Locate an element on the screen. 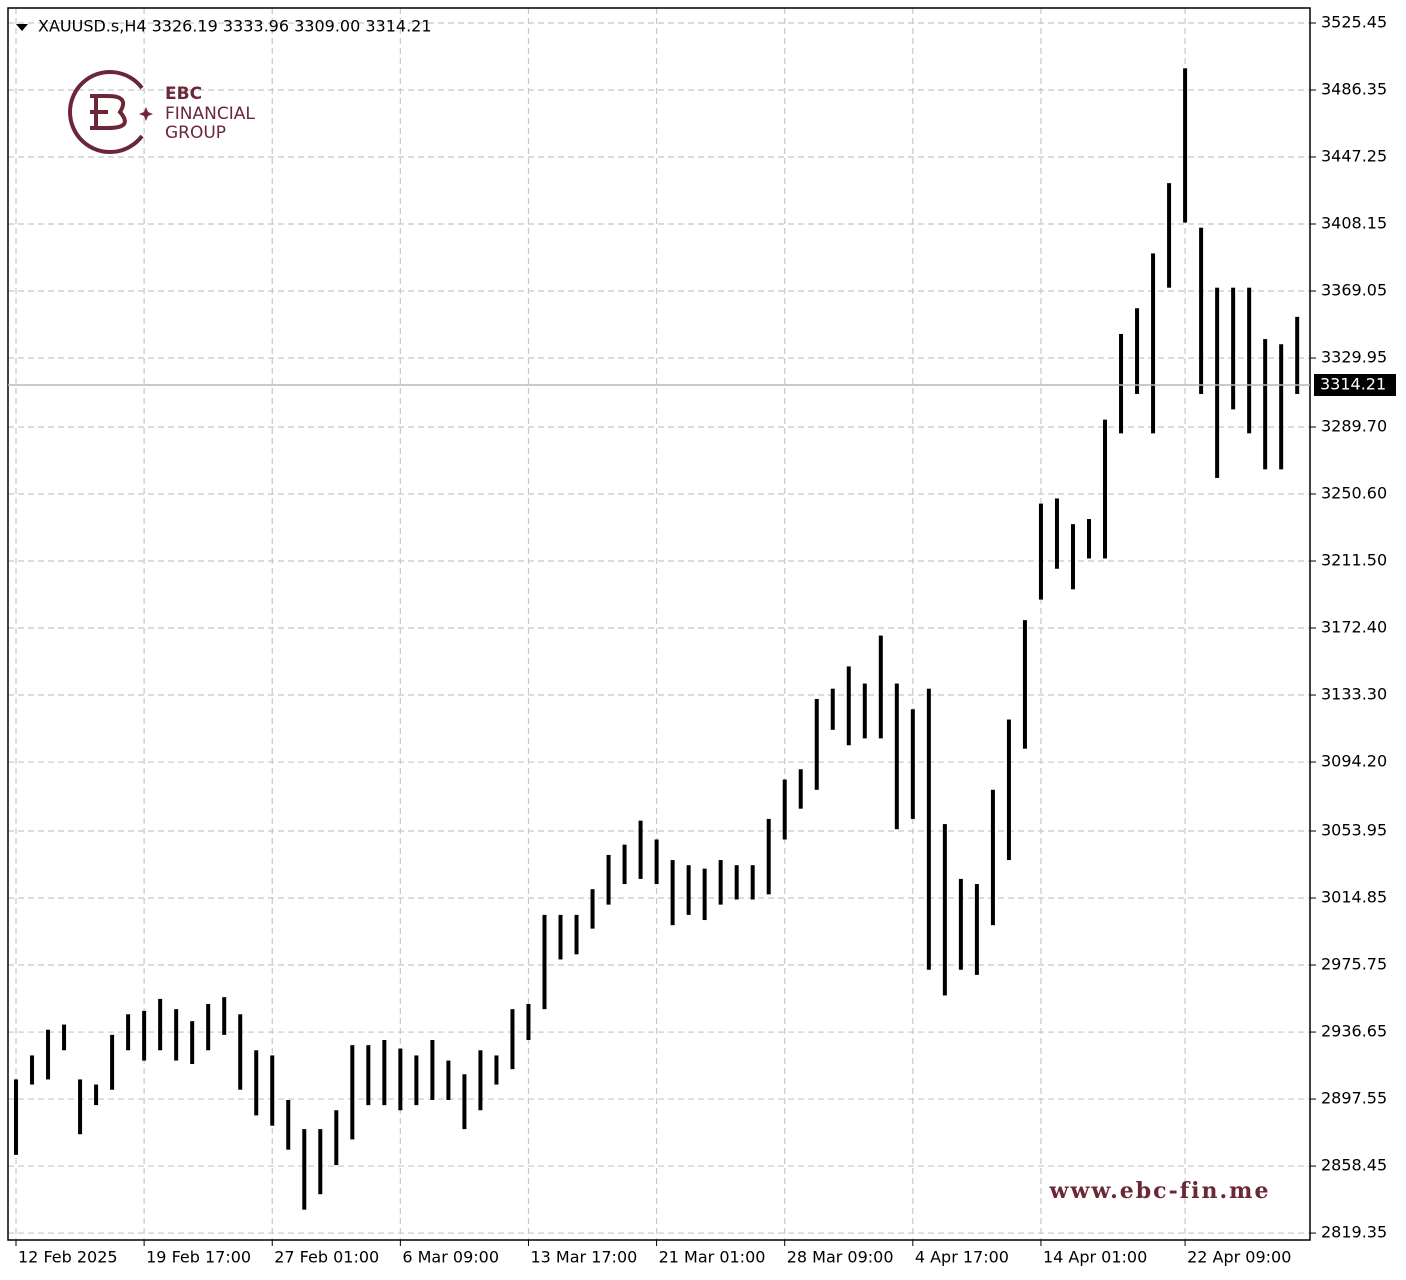 The image size is (1406, 1280). x-tick-label: 6 Mar 09:00 is located at coordinates (450, 1257).